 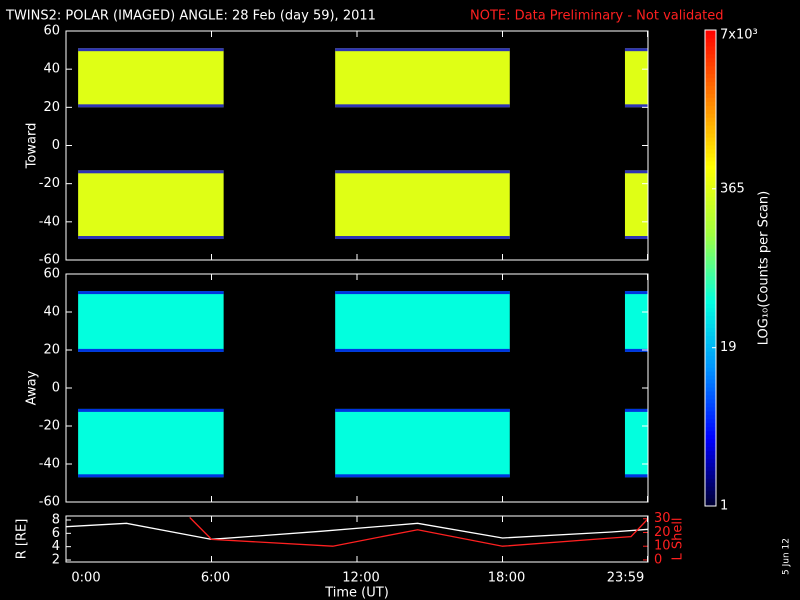 What do you see at coordinates (56, 388) in the screenshot?
I see `y-tick-label: 0` at bounding box center [56, 388].